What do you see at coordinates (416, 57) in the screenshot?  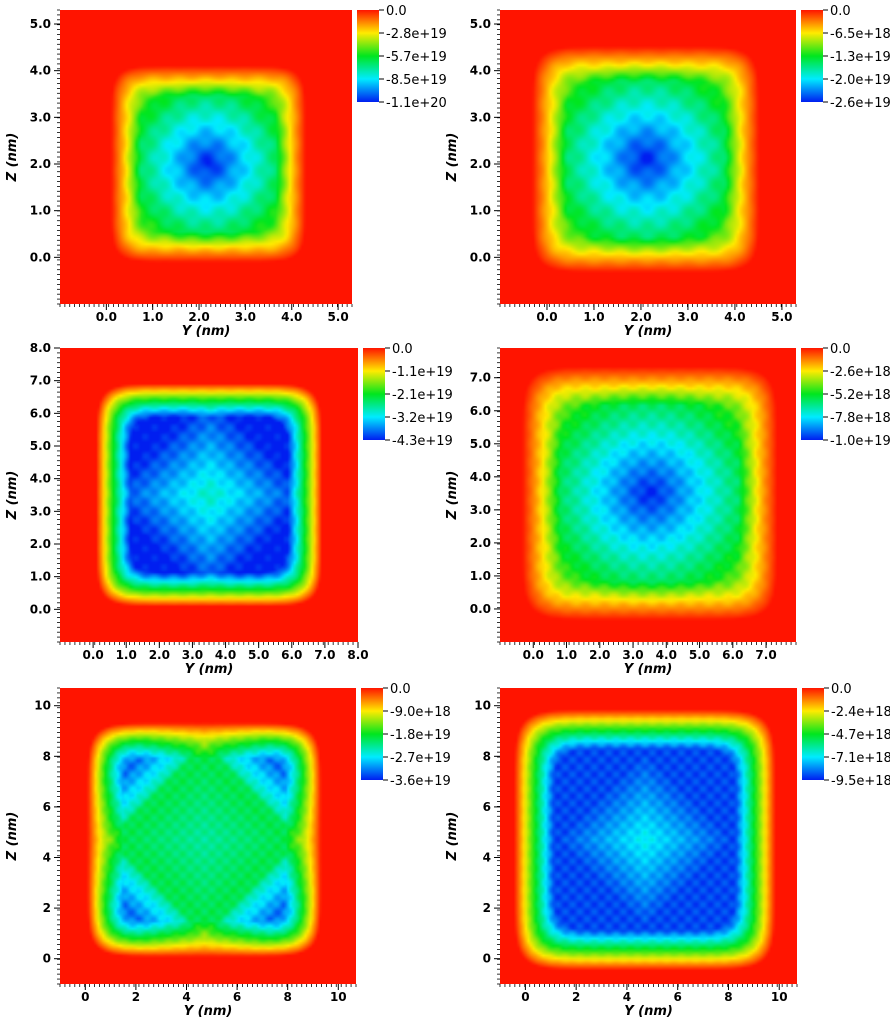 I see `colorbar-tick-label: -5.7e+19` at bounding box center [416, 57].